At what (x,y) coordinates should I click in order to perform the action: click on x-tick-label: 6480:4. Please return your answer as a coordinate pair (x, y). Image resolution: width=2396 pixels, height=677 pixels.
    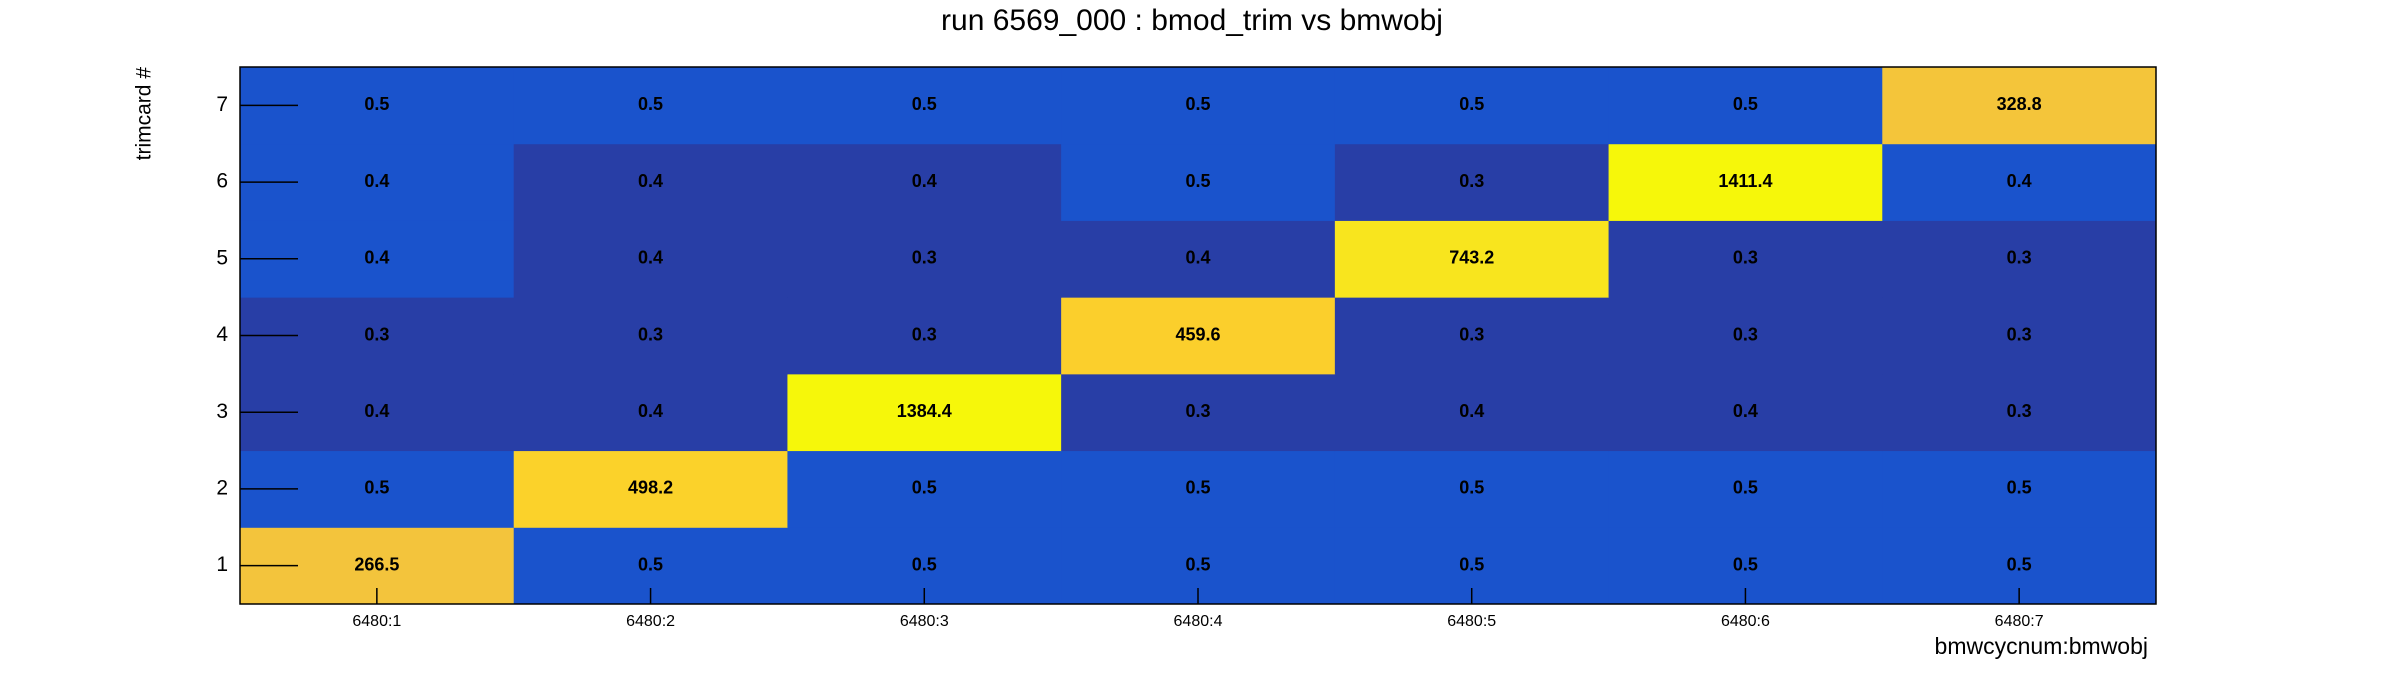
    Looking at the image, I should click on (1198, 621).